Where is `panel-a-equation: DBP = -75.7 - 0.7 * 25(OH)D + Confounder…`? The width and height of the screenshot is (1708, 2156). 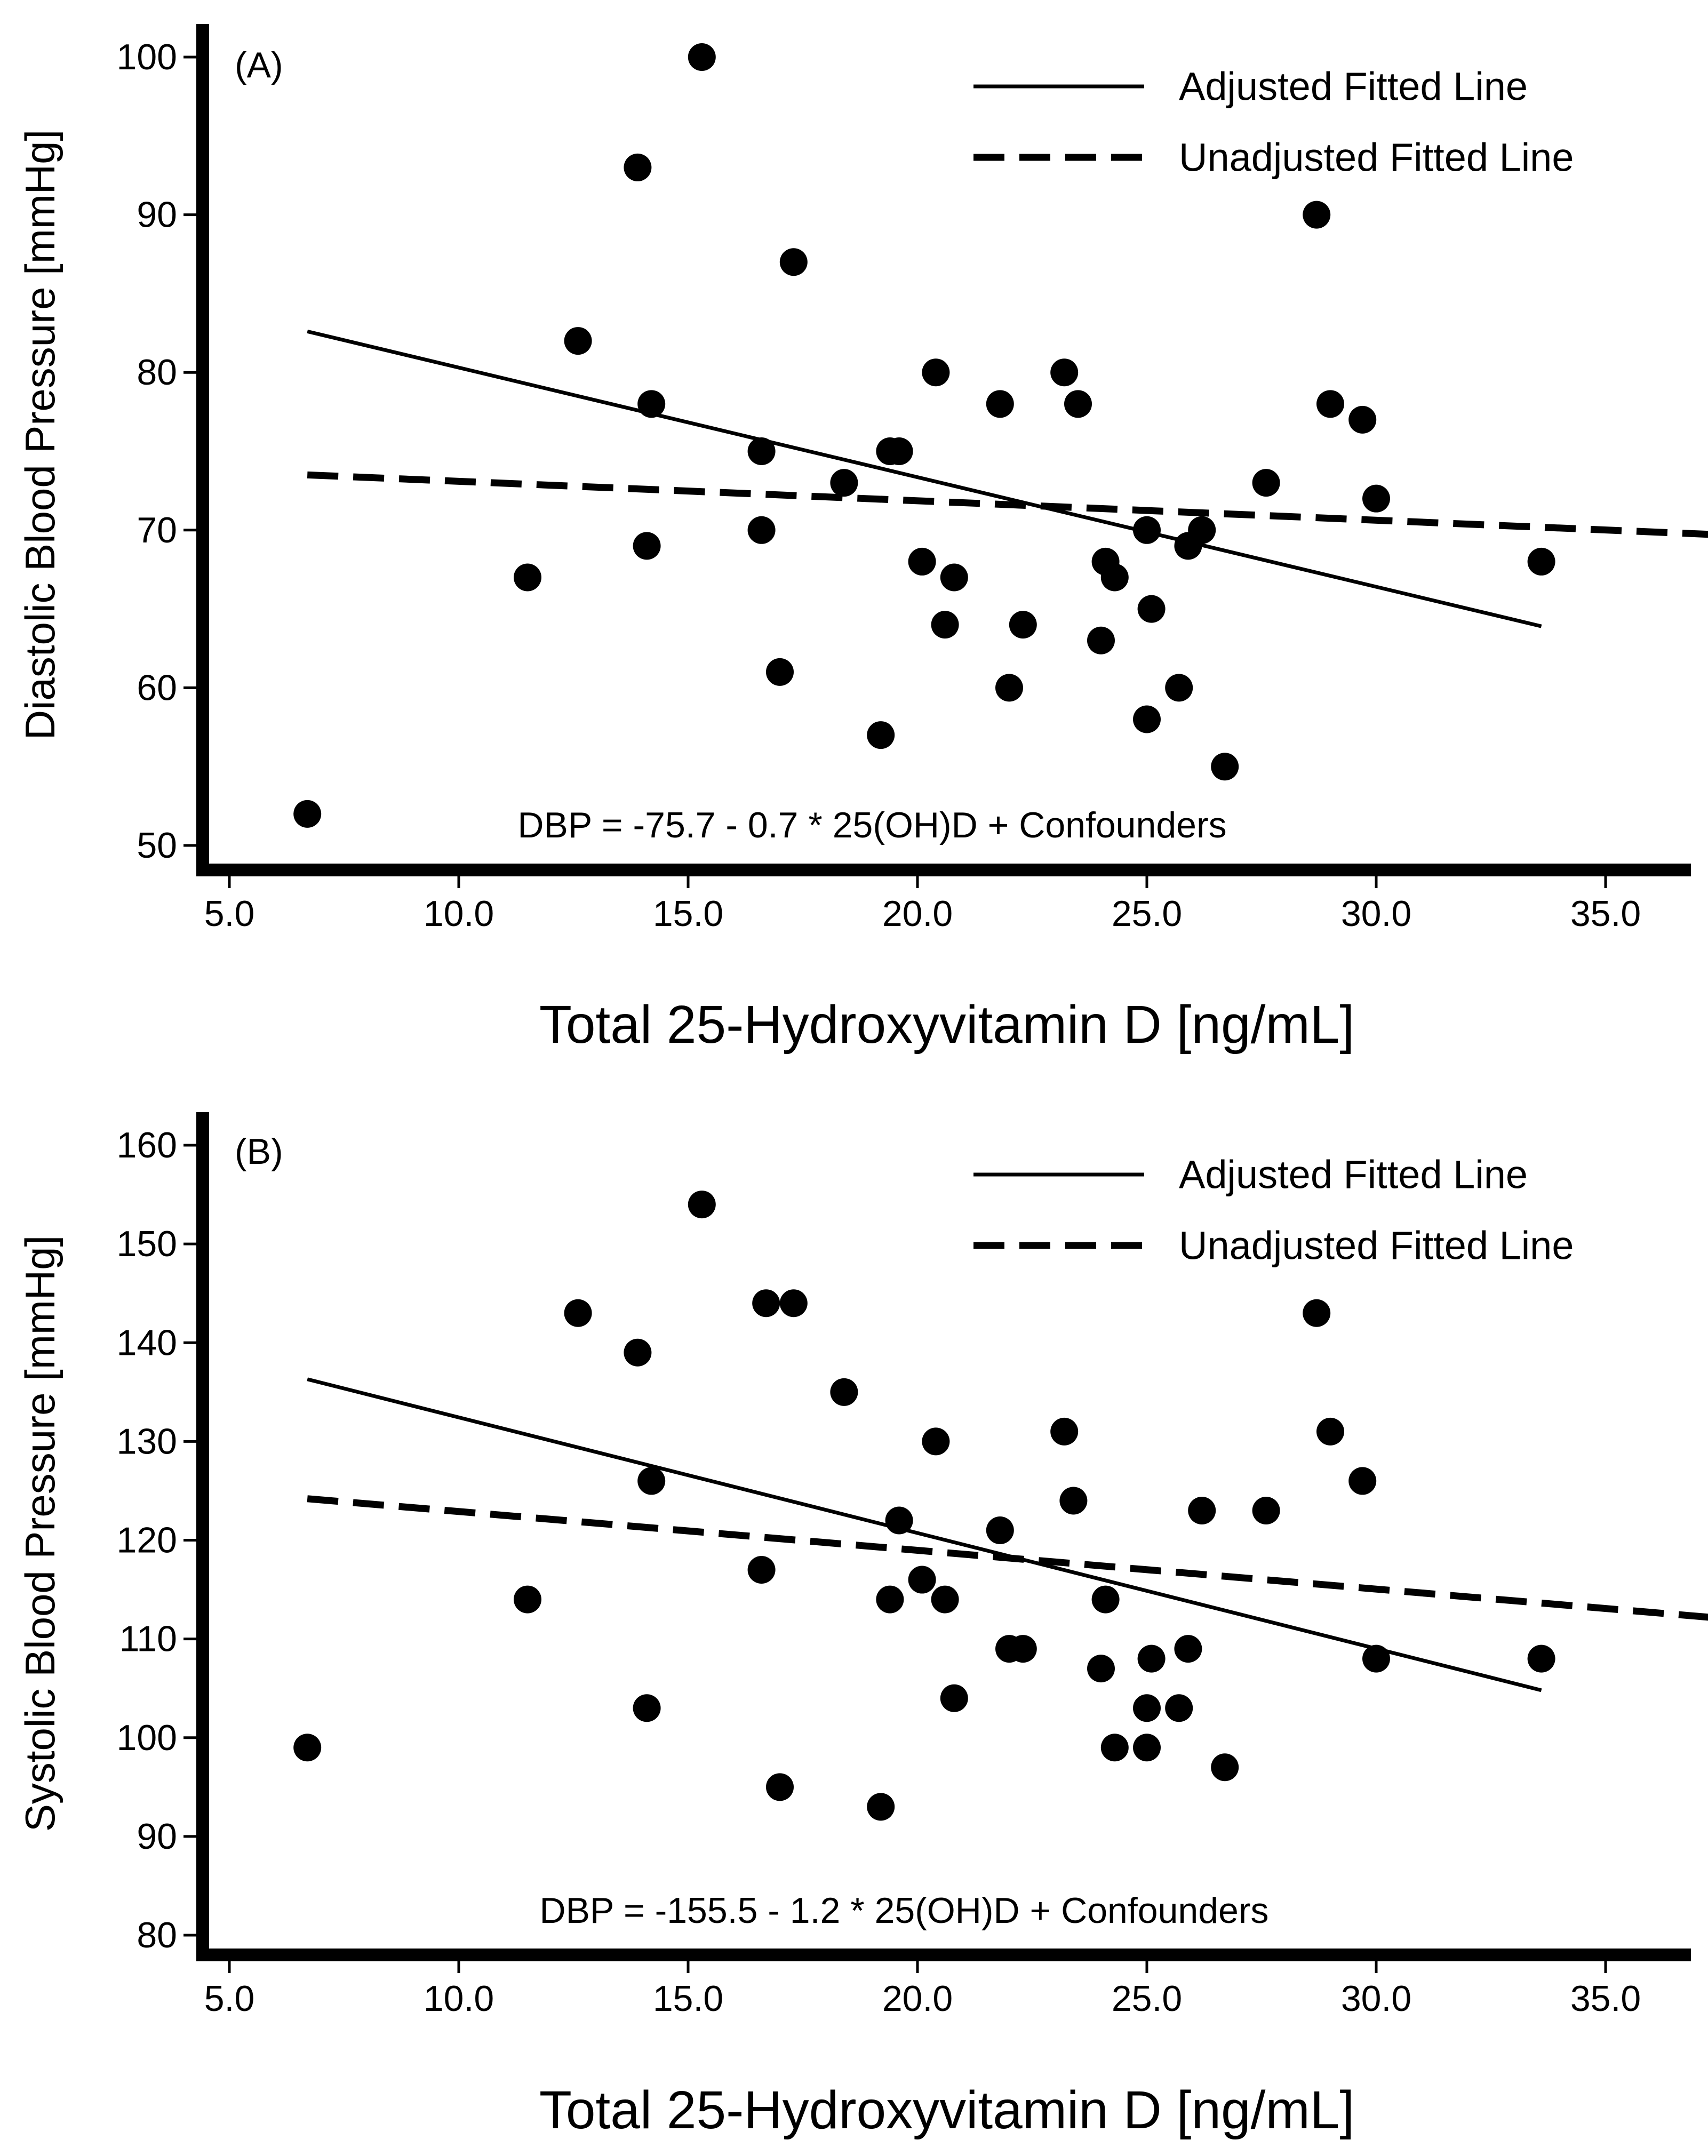
panel-a-equation: DBP = -75.7 - 0.7 * 25(OH)D + Confounder… is located at coordinates (871, 825).